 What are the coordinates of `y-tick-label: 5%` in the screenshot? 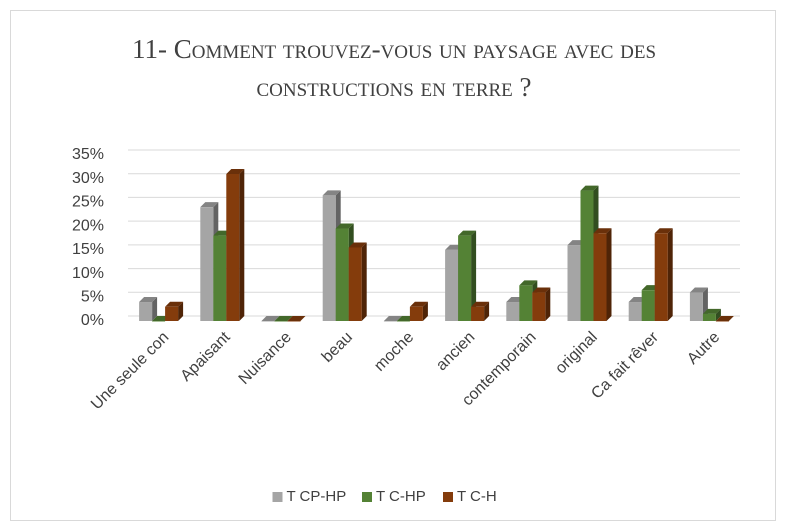 It's located at (92, 297).